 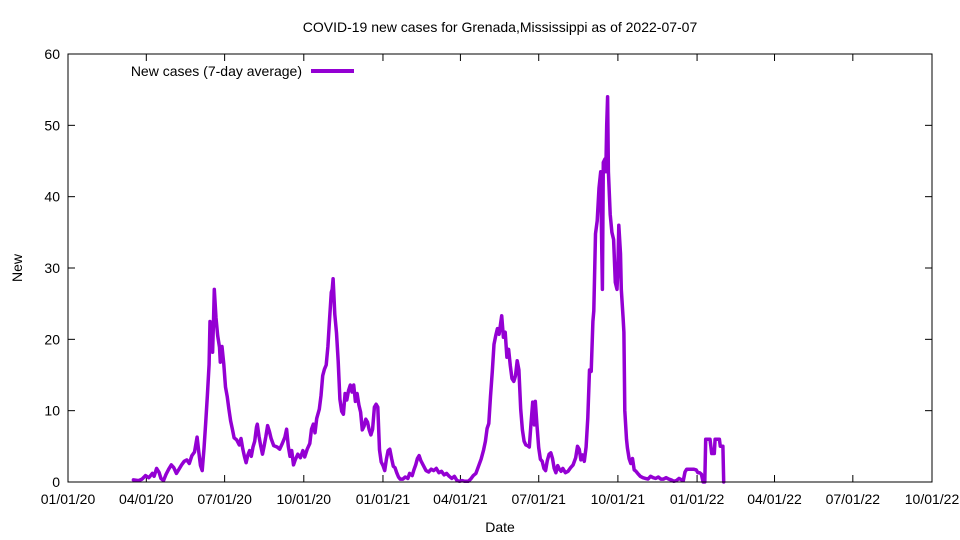 I want to click on legend-label: New cases (7-day average), so click(x=216, y=71).